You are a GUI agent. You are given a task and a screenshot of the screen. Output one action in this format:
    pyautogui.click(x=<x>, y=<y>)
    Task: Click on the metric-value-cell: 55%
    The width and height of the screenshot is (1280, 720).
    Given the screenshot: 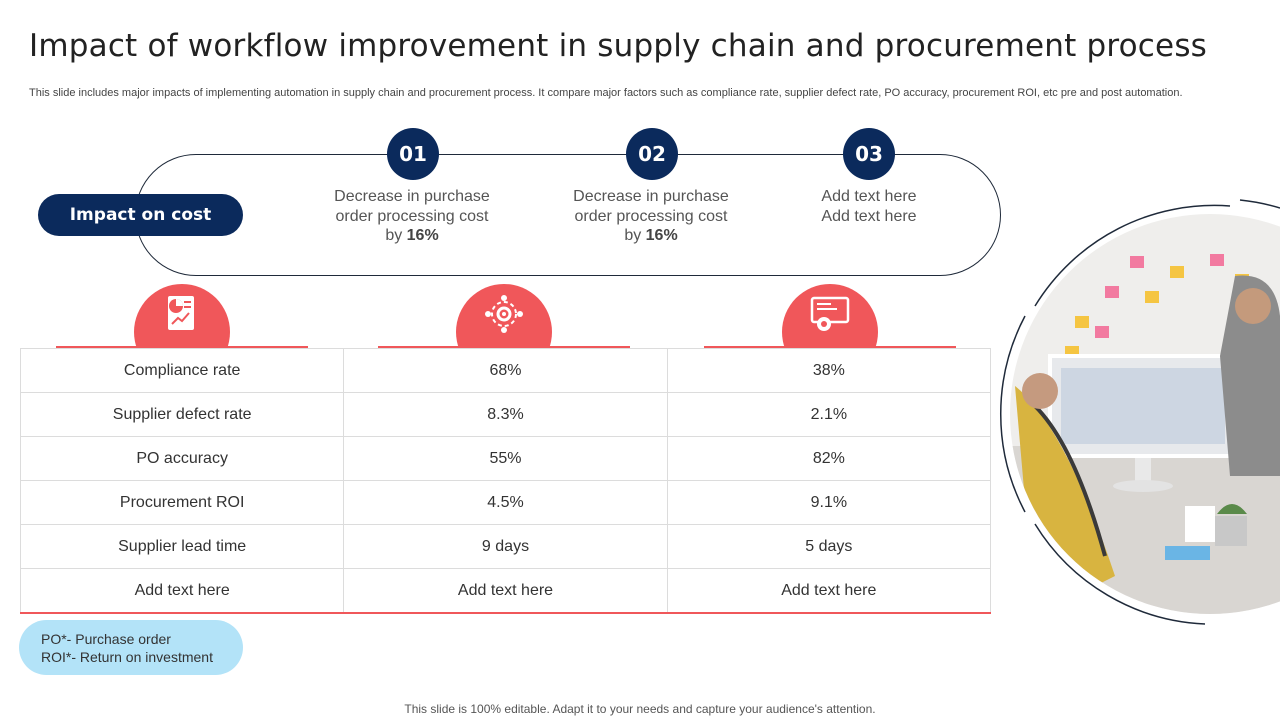 What is the action you would take?
    pyautogui.click(x=505, y=458)
    